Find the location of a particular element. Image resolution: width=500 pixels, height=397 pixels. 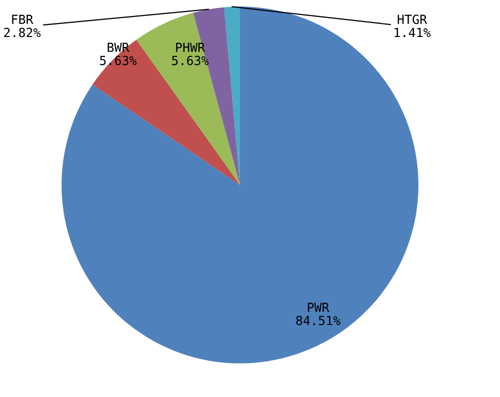

data-label: 84.51% is located at coordinates (318, 321).